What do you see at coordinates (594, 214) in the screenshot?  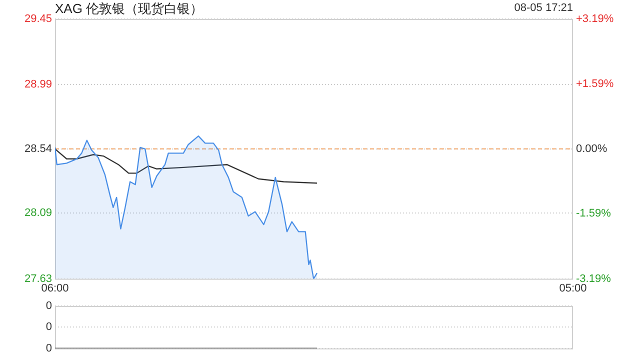 I see `y2-tick-label: -1.59%` at bounding box center [594, 214].